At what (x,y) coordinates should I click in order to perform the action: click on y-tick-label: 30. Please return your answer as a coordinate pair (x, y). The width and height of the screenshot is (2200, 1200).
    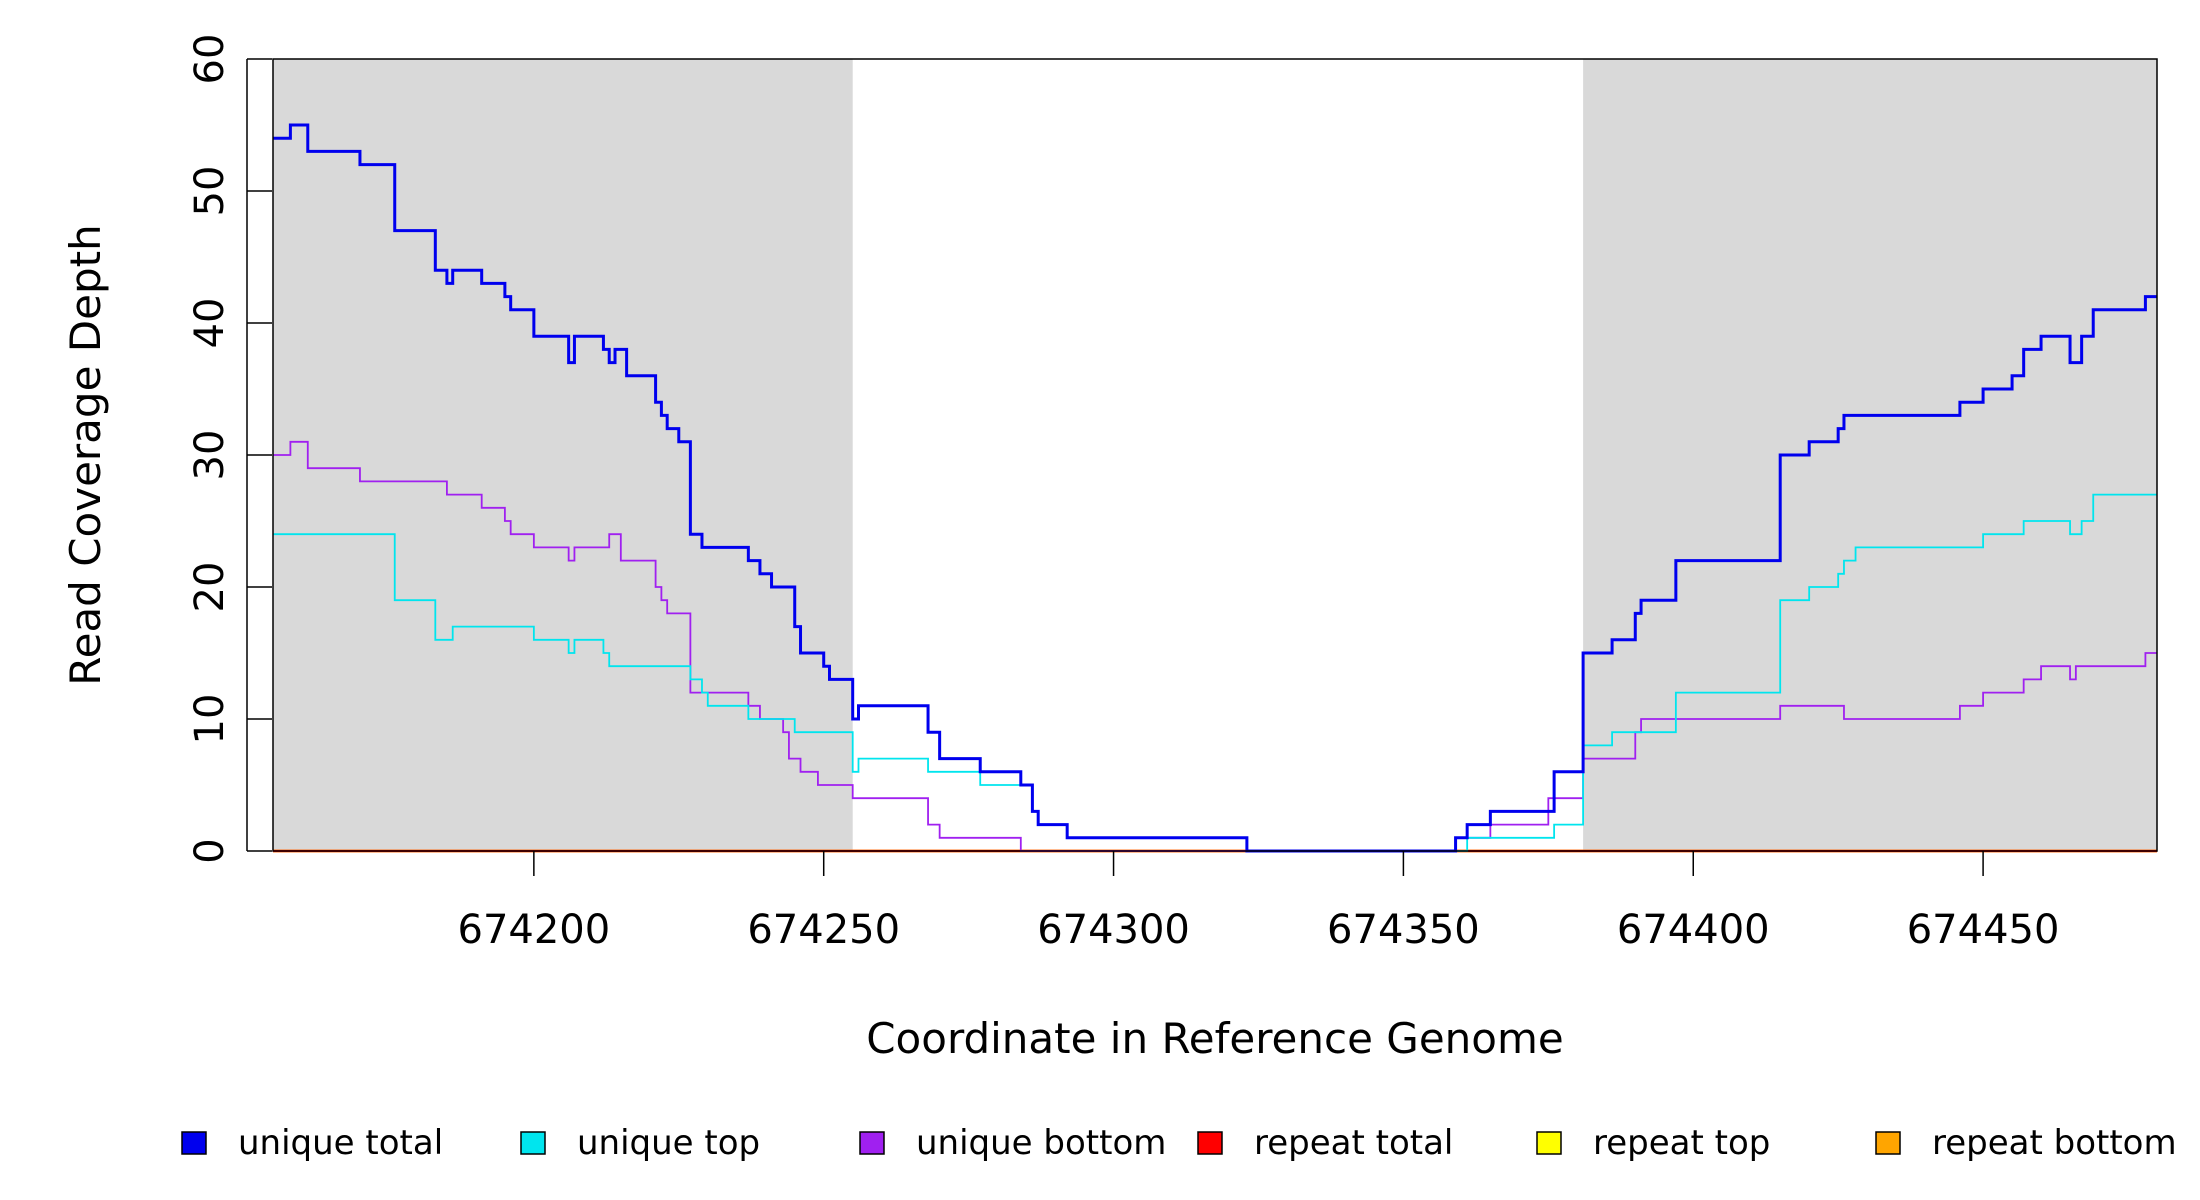
    Looking at the image, I should click on (210, 455).